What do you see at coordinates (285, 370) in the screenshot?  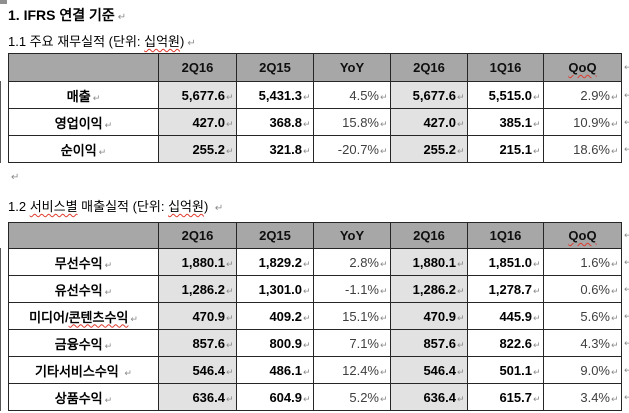 I see `cell-value: 486.1` at bounding box center [285, 370].